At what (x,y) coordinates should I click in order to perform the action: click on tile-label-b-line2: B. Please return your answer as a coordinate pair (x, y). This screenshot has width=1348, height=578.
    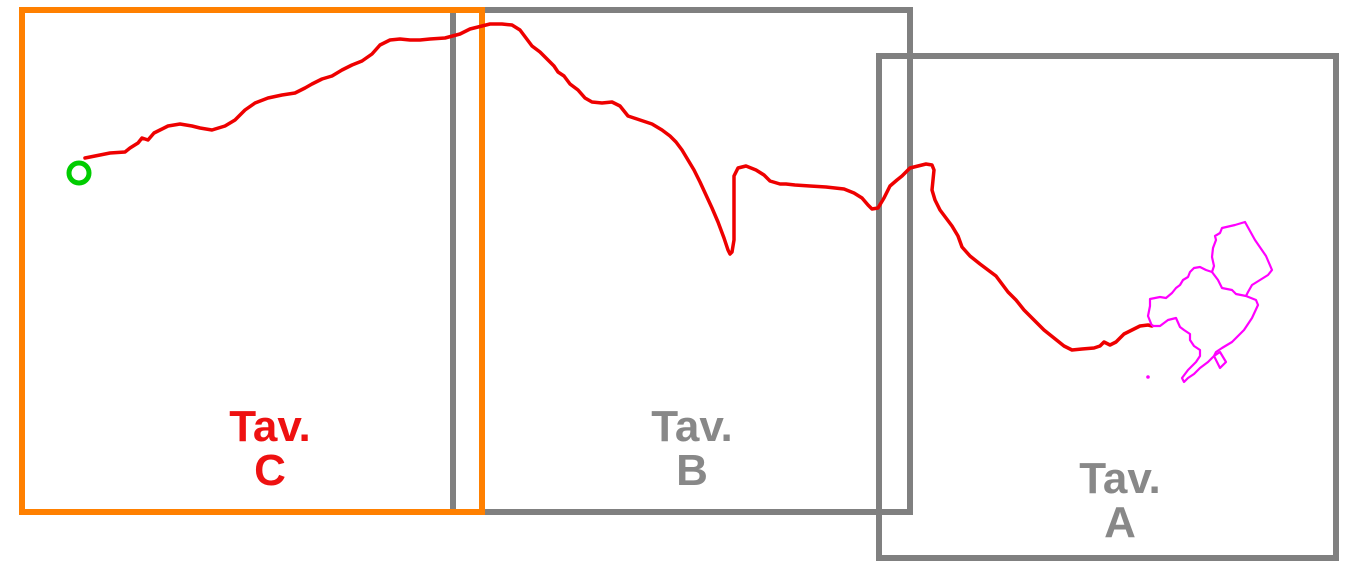
    Looking at the image, I should click on (692, 470).